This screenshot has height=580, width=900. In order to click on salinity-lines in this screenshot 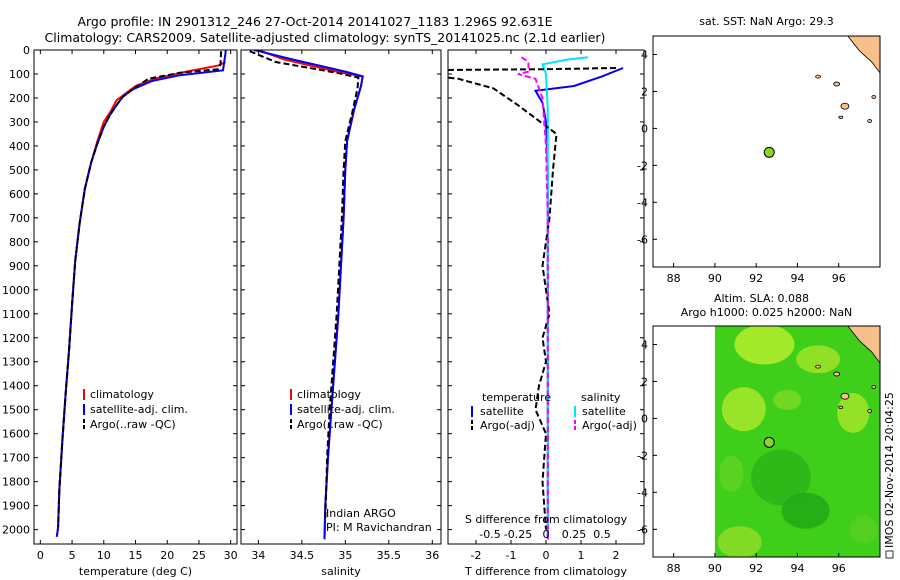, I will do `click(306, 295)`.